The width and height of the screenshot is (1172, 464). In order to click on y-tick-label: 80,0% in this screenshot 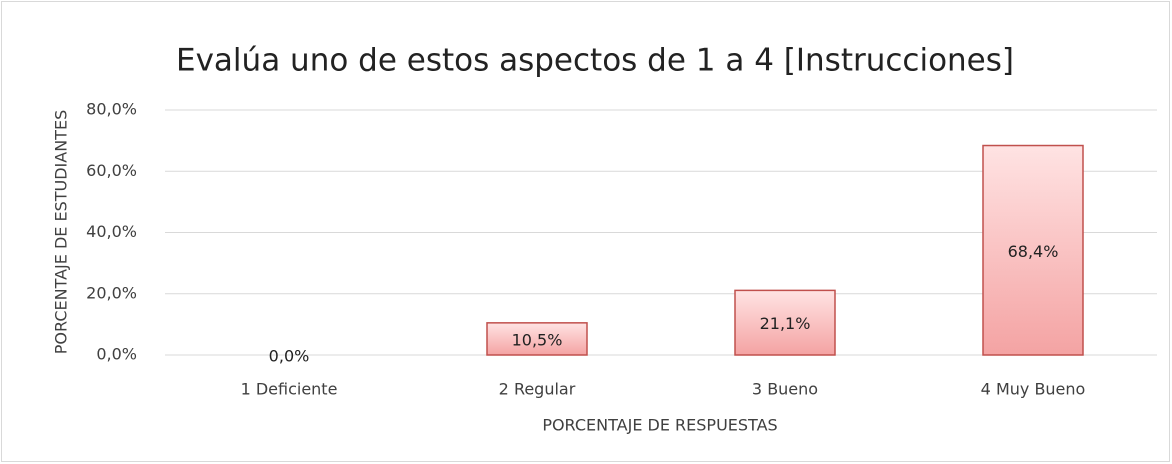, I will do `click(111, 109)`.